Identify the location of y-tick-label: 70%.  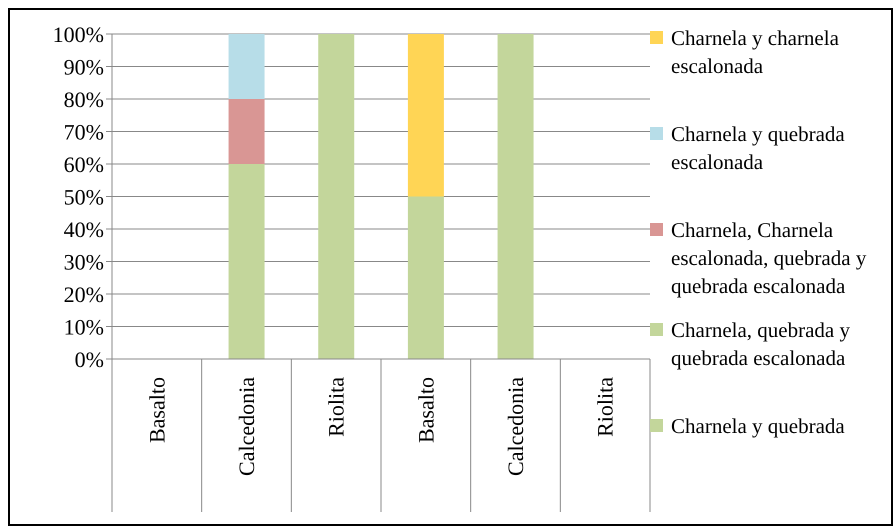
(84, 131).